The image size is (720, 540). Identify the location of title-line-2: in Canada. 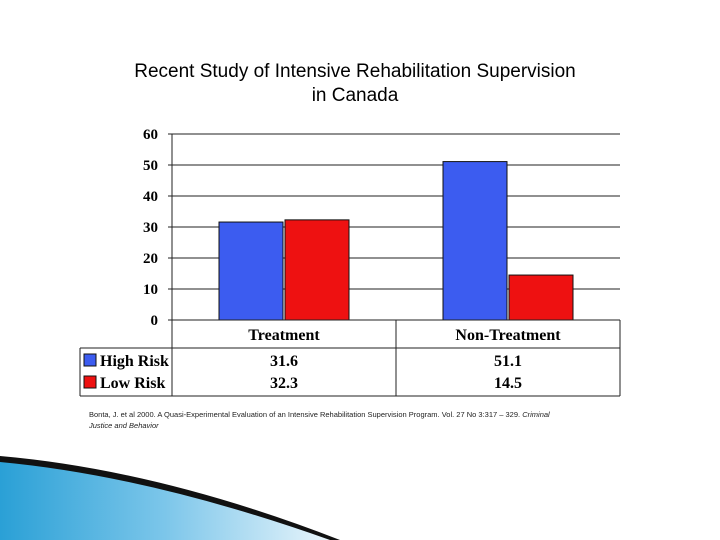
(355, 95).